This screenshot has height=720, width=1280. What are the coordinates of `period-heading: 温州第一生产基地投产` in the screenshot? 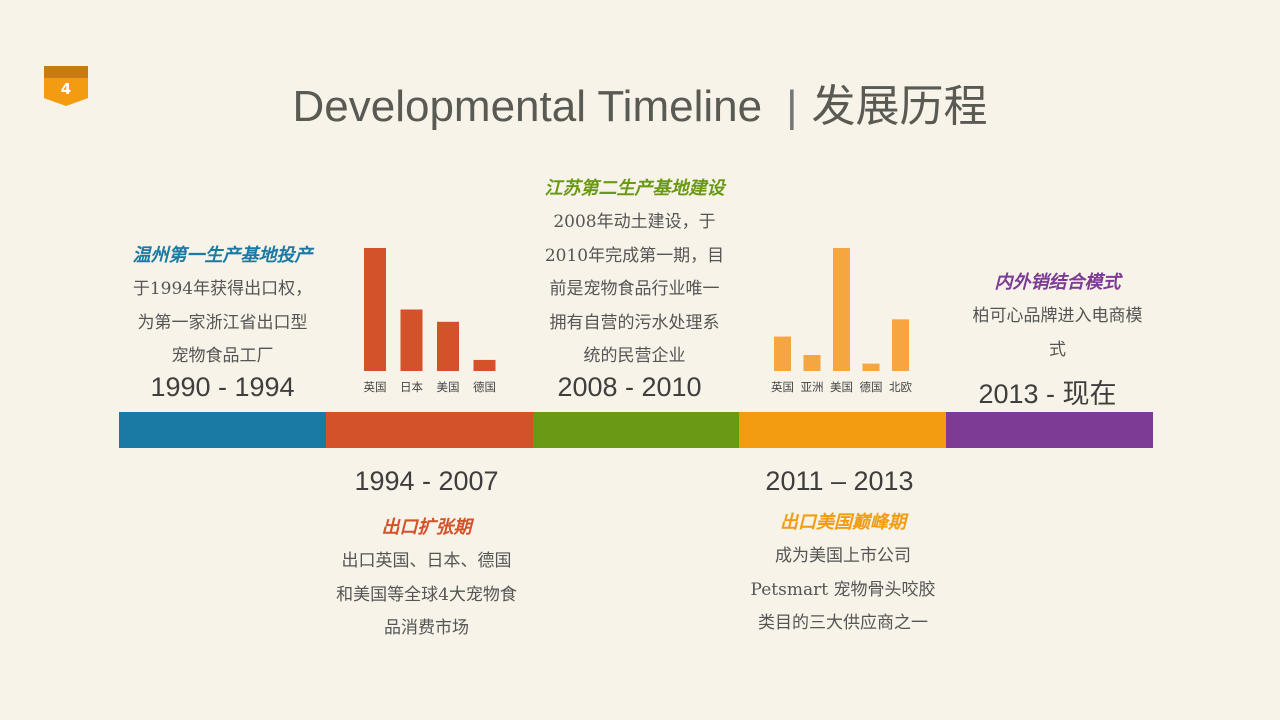 It's located at (222, 255).